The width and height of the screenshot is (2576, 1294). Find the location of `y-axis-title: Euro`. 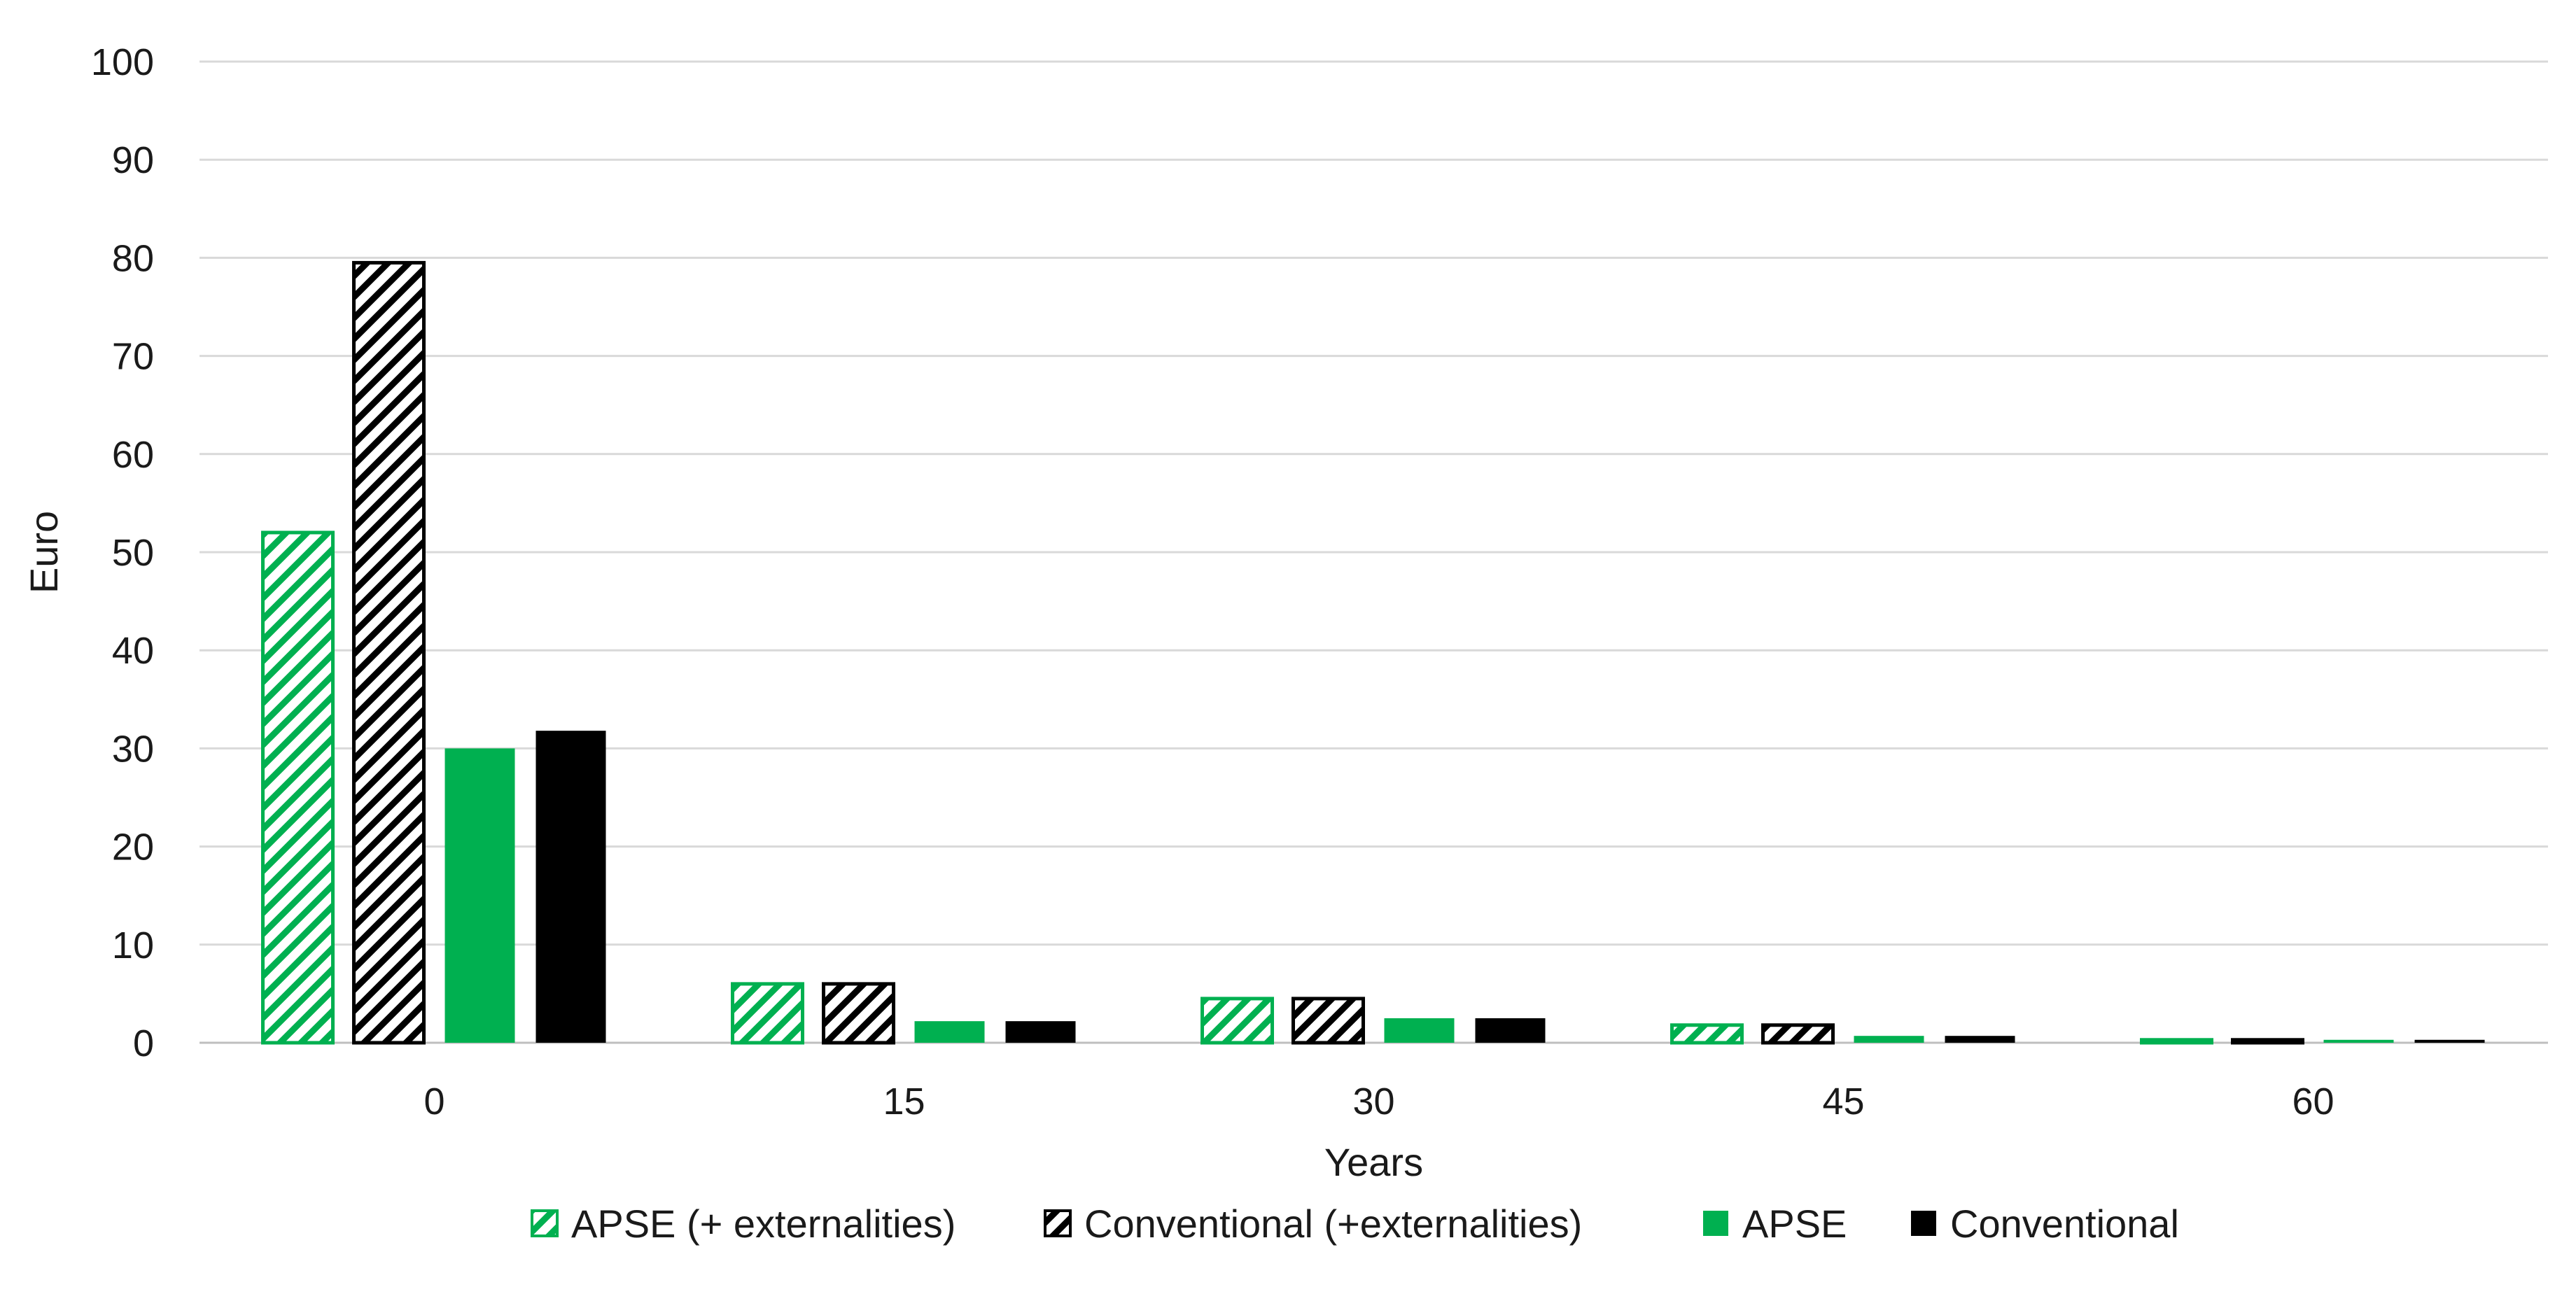

y-axis-title: Euro is located at coordinates (44, 552).